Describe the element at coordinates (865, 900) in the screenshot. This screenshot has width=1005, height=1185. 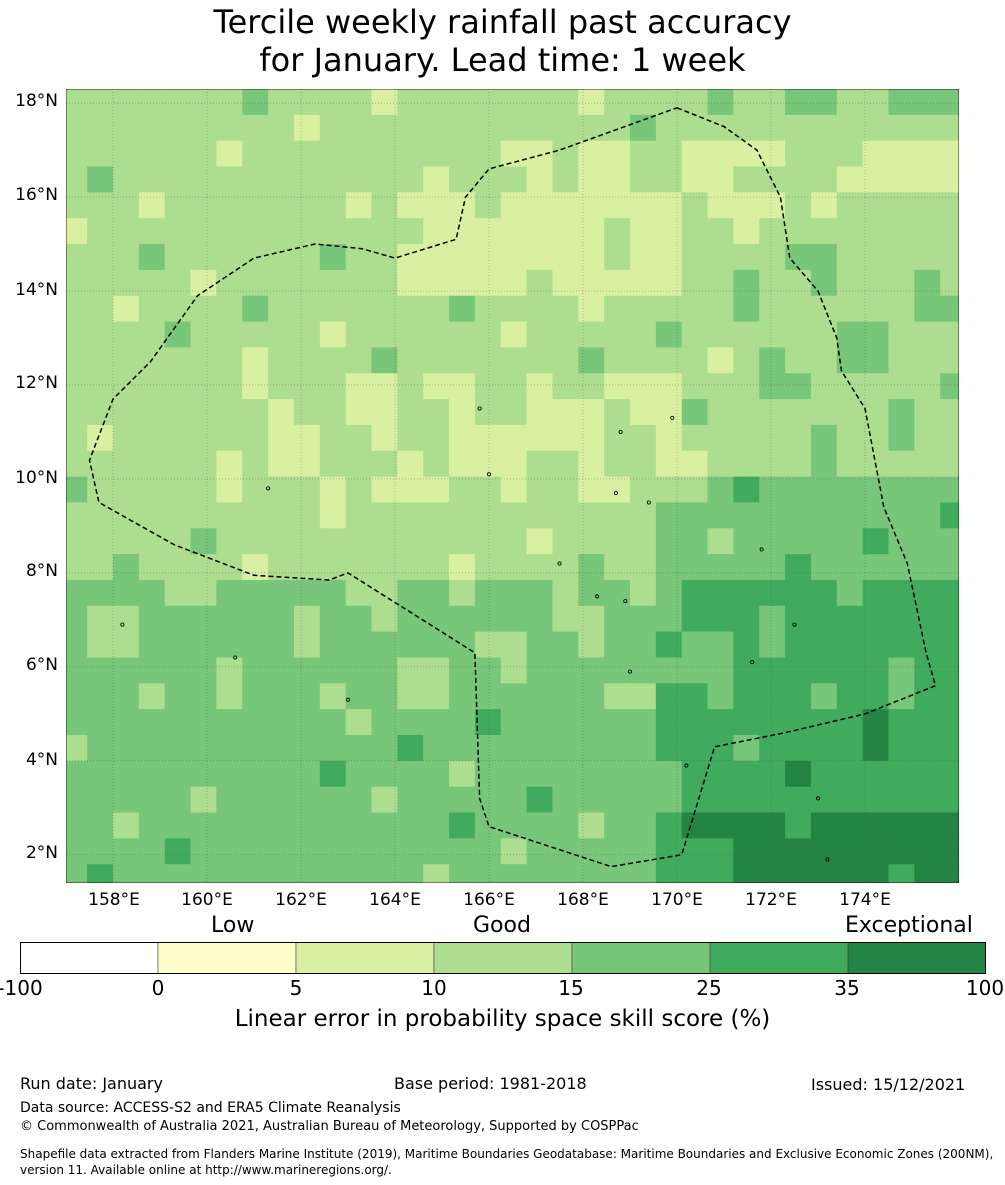
I see `lon-label-174: 174°E` at that location.